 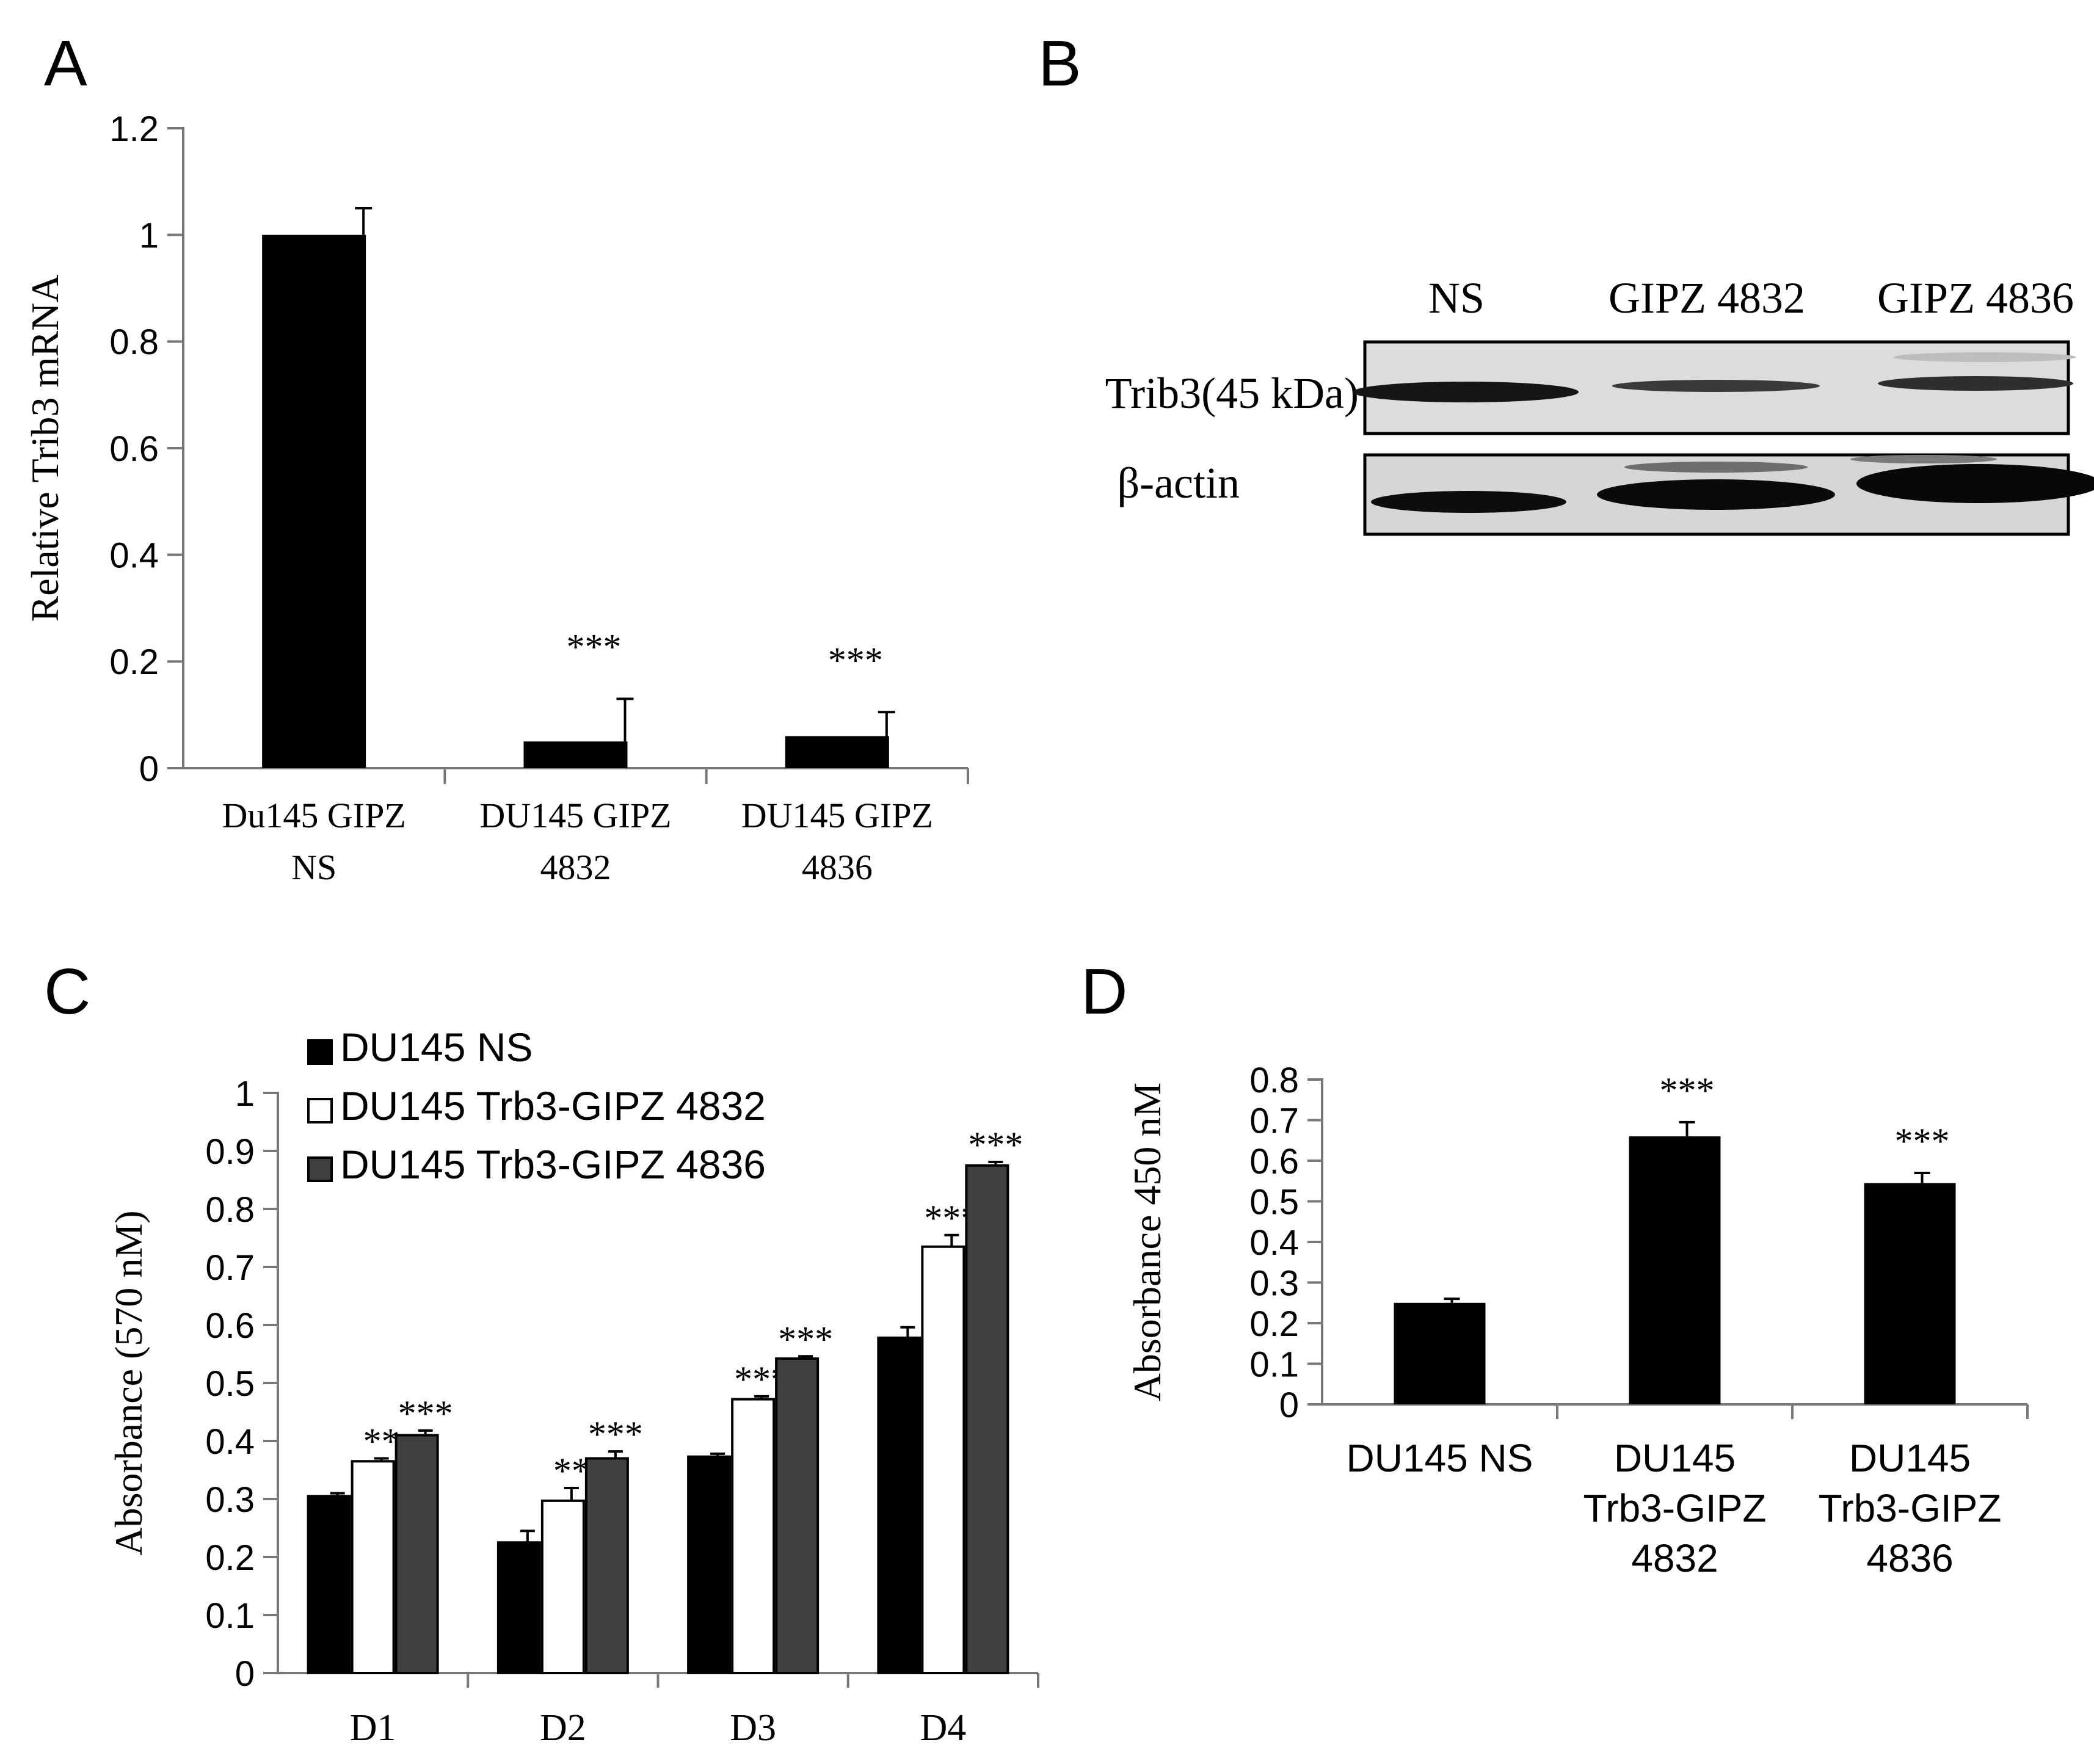 What do you see at coordinates (1274, 1121) in the screenshot?
I see `chart-d-y-tick-label: 0.7` at bounding box center [1274, 1121].